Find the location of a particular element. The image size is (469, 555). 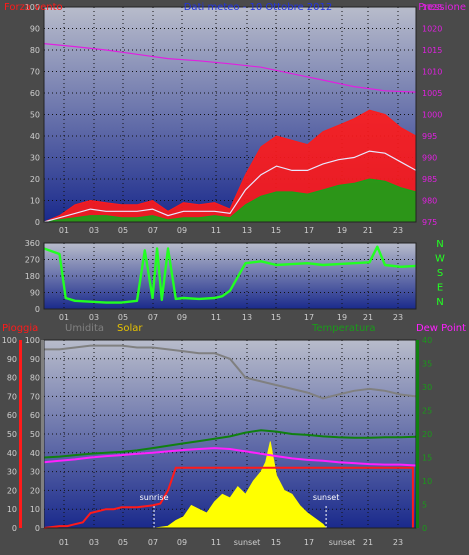

temperature-ytick: 25 is located at coordinates (427, 411).